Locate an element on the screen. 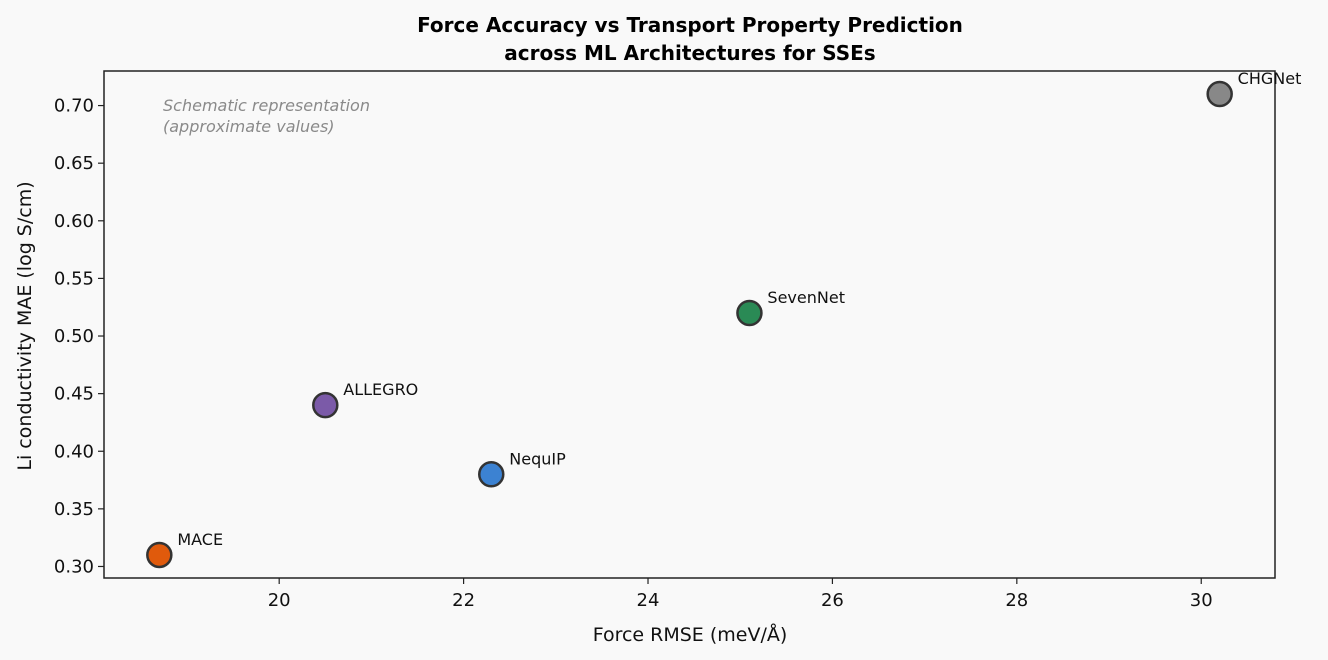 The height and width of the screenshot is (660, 1328). x-axis-label: Force RMSE (meV/Å) is located at coordinates (690, 634).